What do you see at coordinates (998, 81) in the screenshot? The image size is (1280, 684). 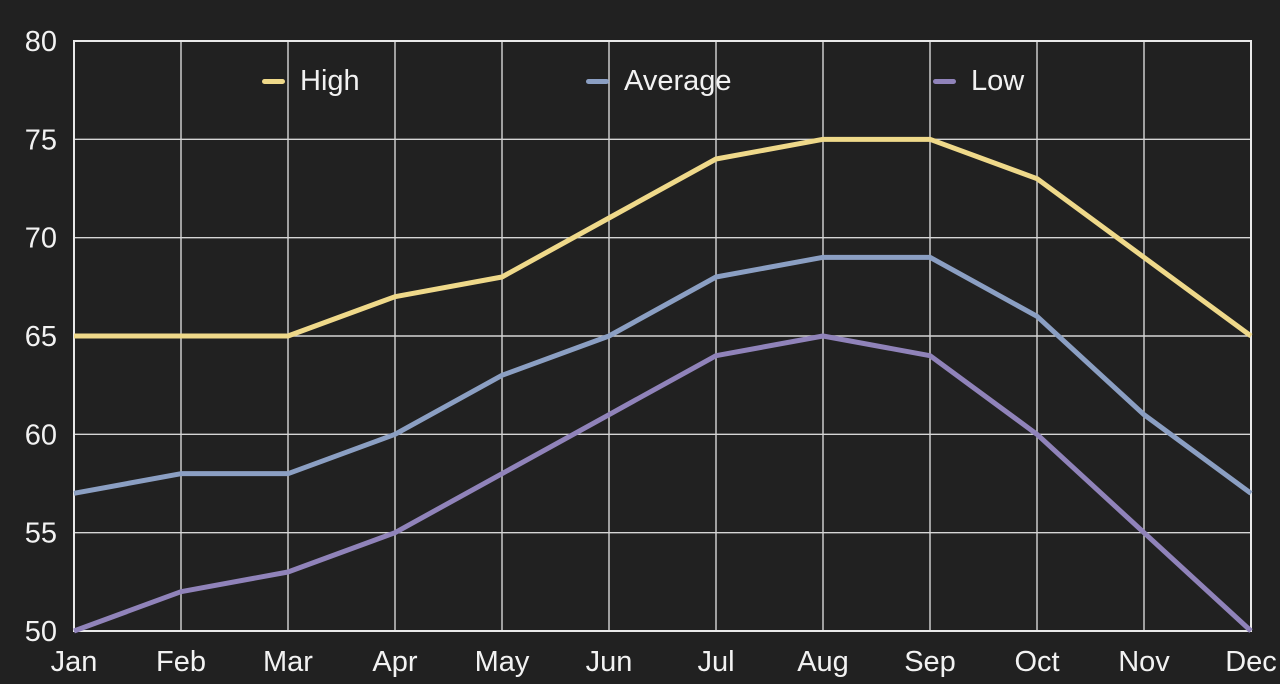 I see `legend-label-low: Low` at bounding box center [998, 81].